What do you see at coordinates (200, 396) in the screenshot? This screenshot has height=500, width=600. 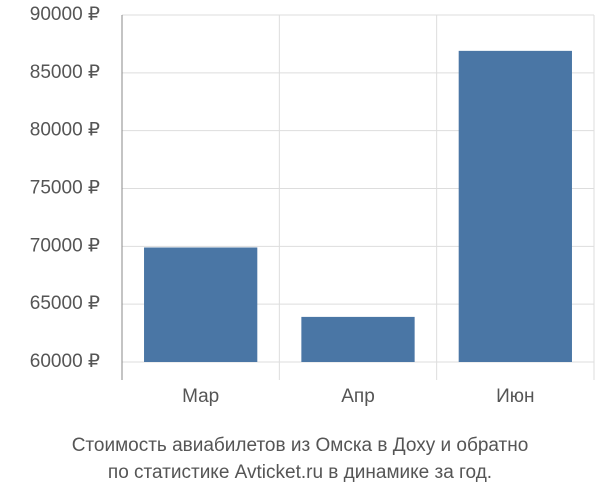 I see `x-tick-label: Мар` at bounding box center [200, 396].